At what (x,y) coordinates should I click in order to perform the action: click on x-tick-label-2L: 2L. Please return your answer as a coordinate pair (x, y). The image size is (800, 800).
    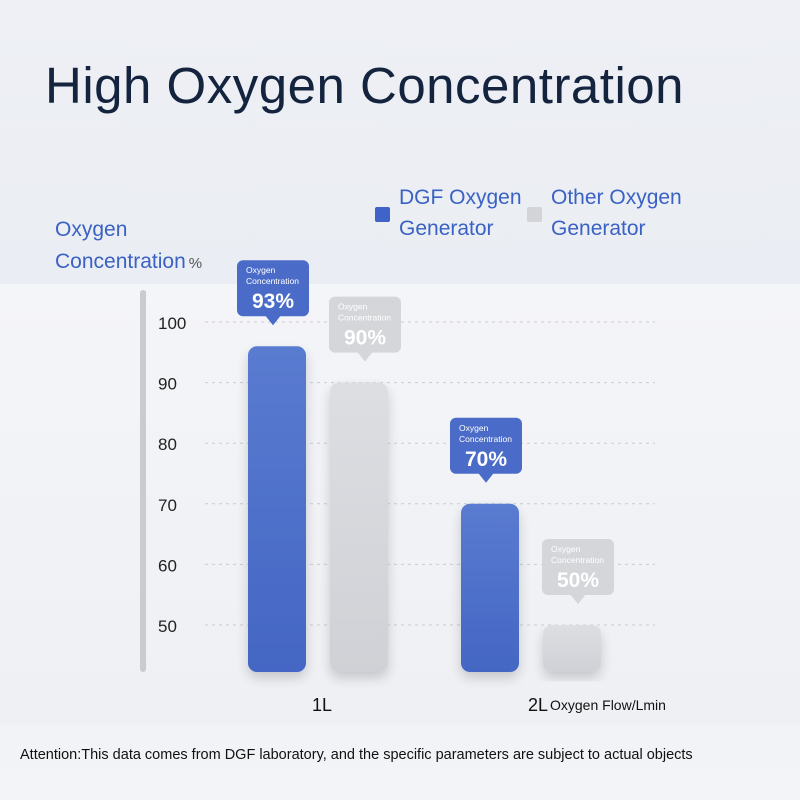
    Looking at the image, I should click on (538, 705).